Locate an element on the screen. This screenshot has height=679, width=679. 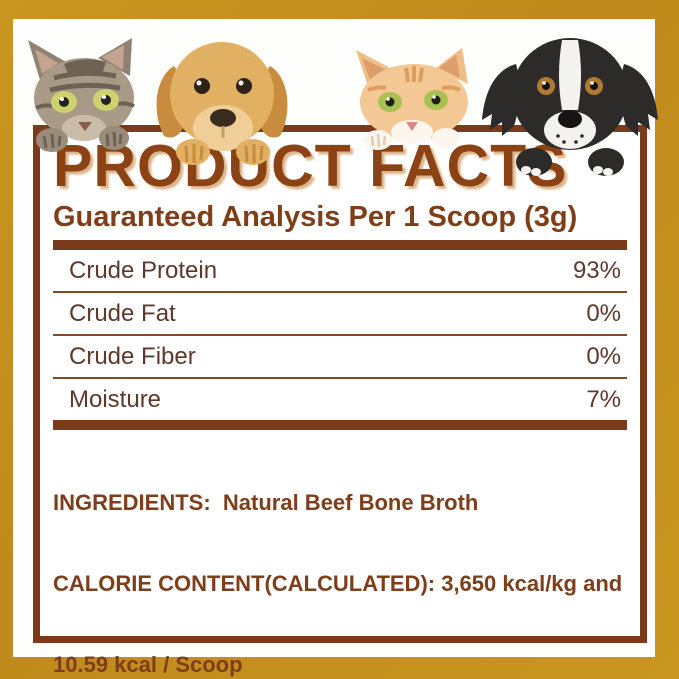
table-row: Crude Fat 0% is located at coordinates (340, 314).